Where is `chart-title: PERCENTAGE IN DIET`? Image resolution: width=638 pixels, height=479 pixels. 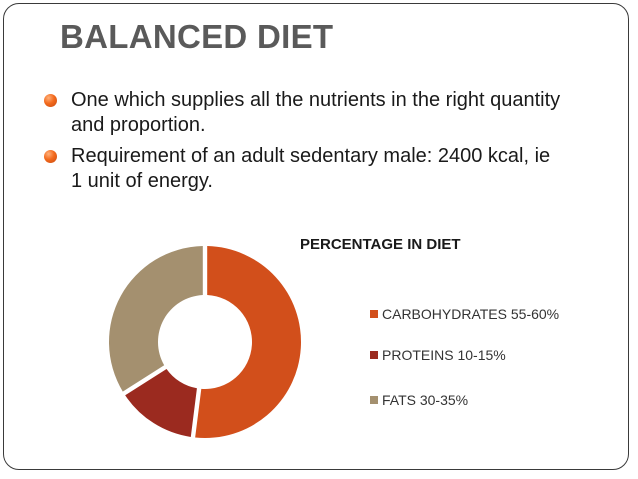 chart-title: PERCENTAGE IN DIET is located at coordinates (380, 244).